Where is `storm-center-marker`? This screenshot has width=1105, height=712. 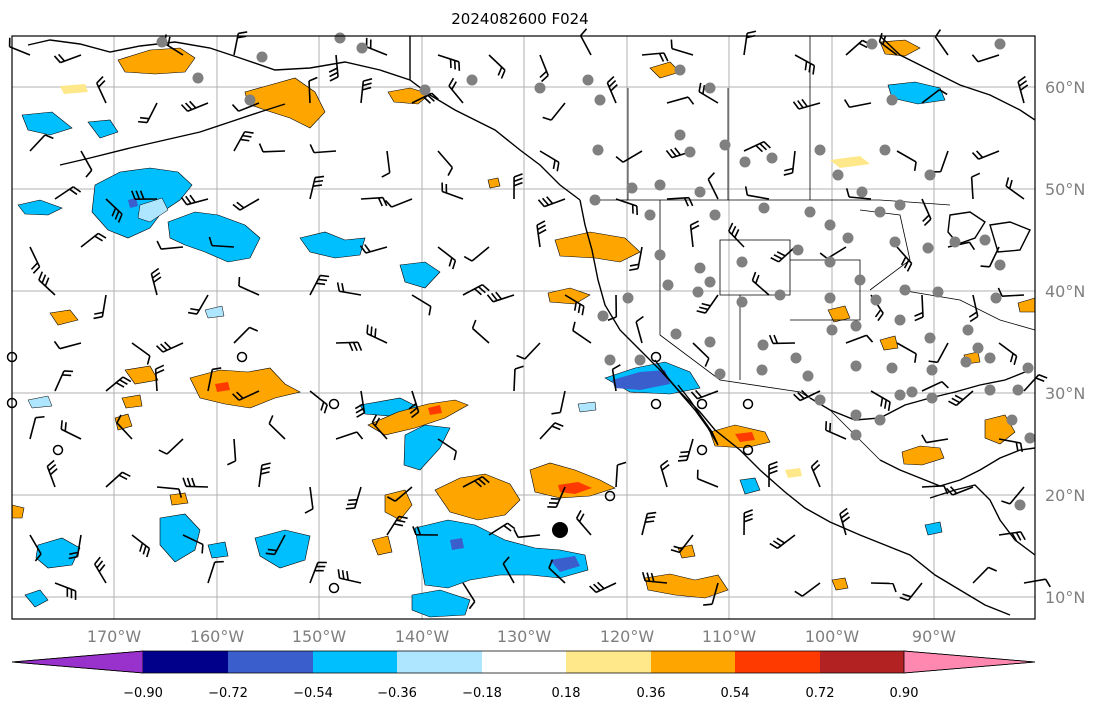 storm-center-marker is located at coordinates (560, 530).